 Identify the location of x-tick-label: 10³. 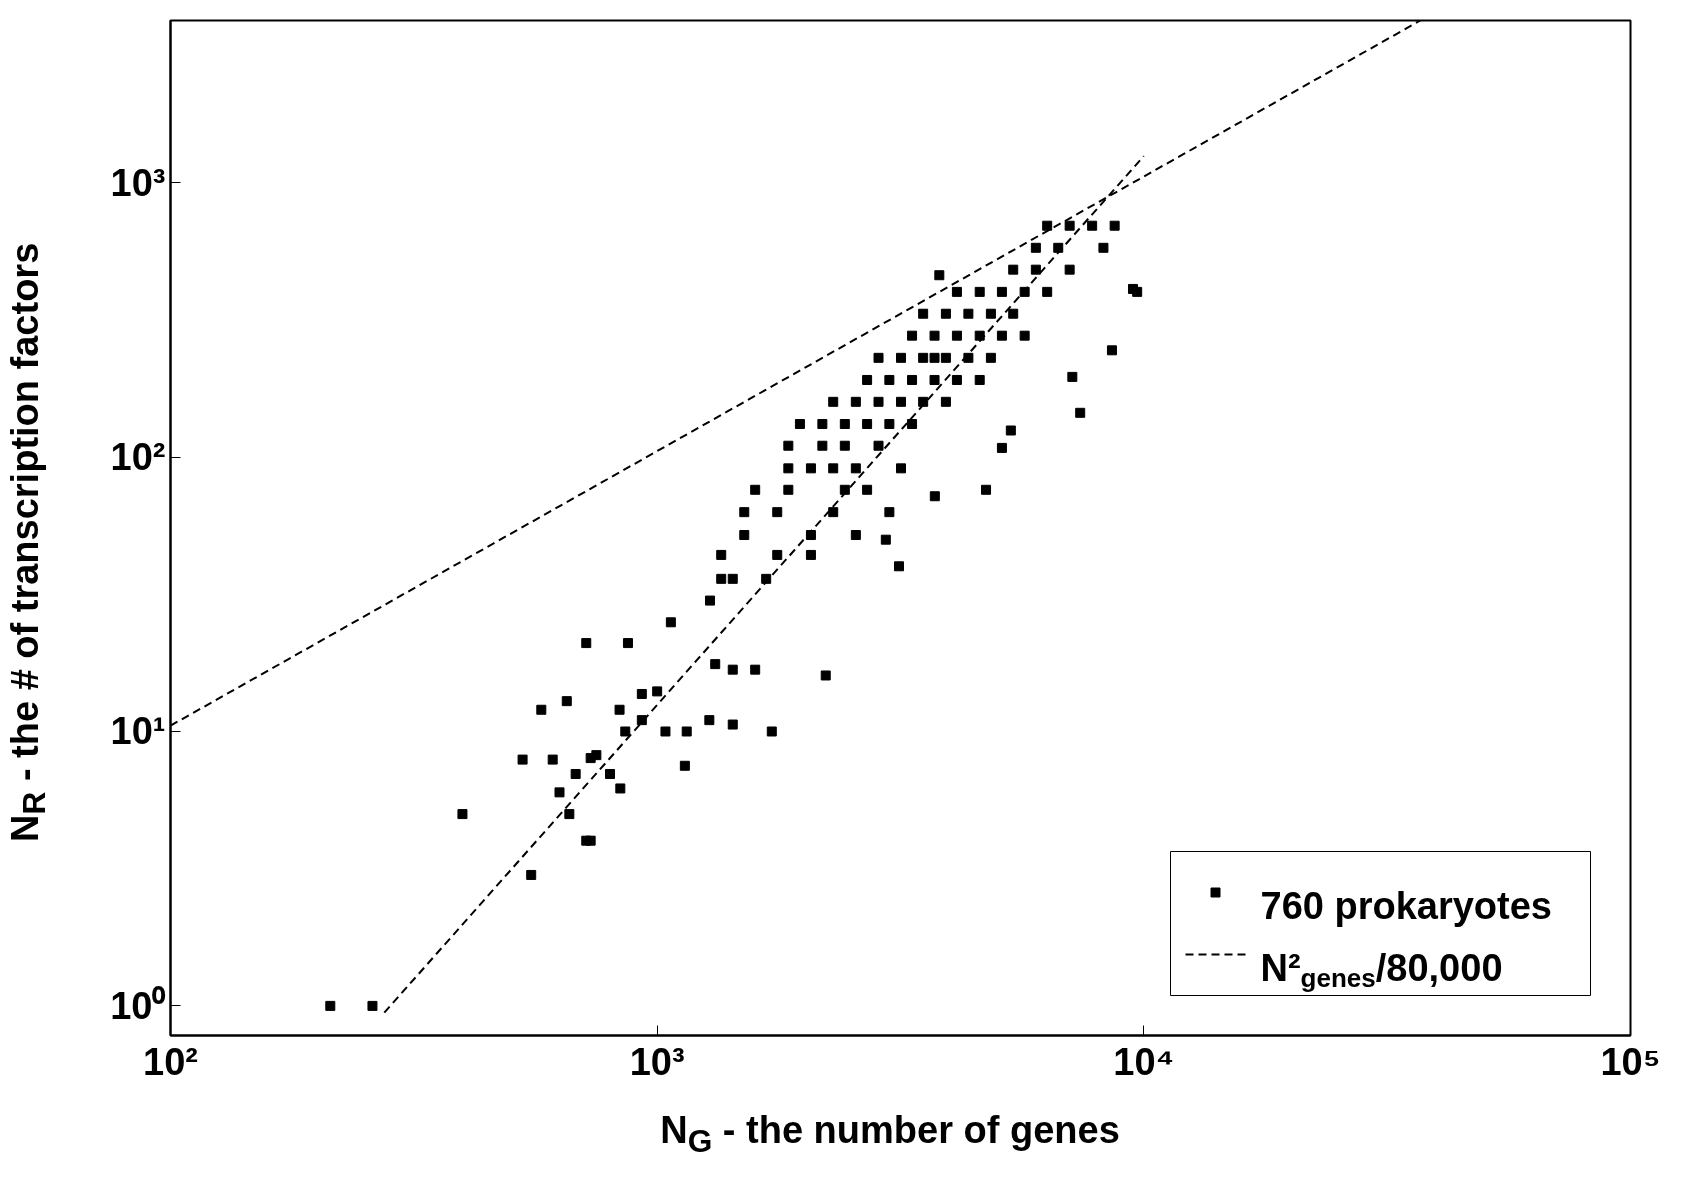
(657, 1061).